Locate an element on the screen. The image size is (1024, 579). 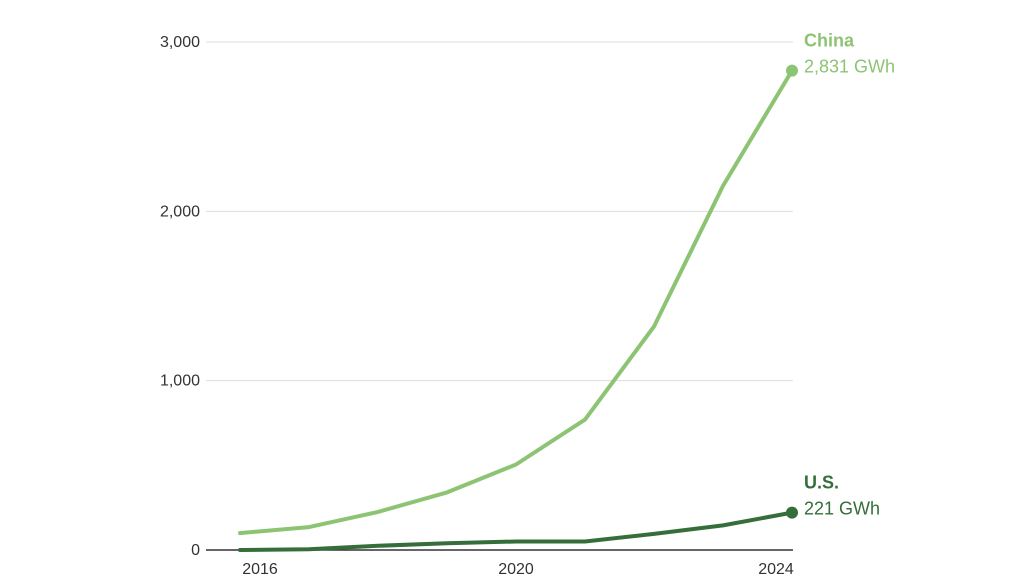
x-tick-label-2020: 2020 is located at coordinates (516, 569).